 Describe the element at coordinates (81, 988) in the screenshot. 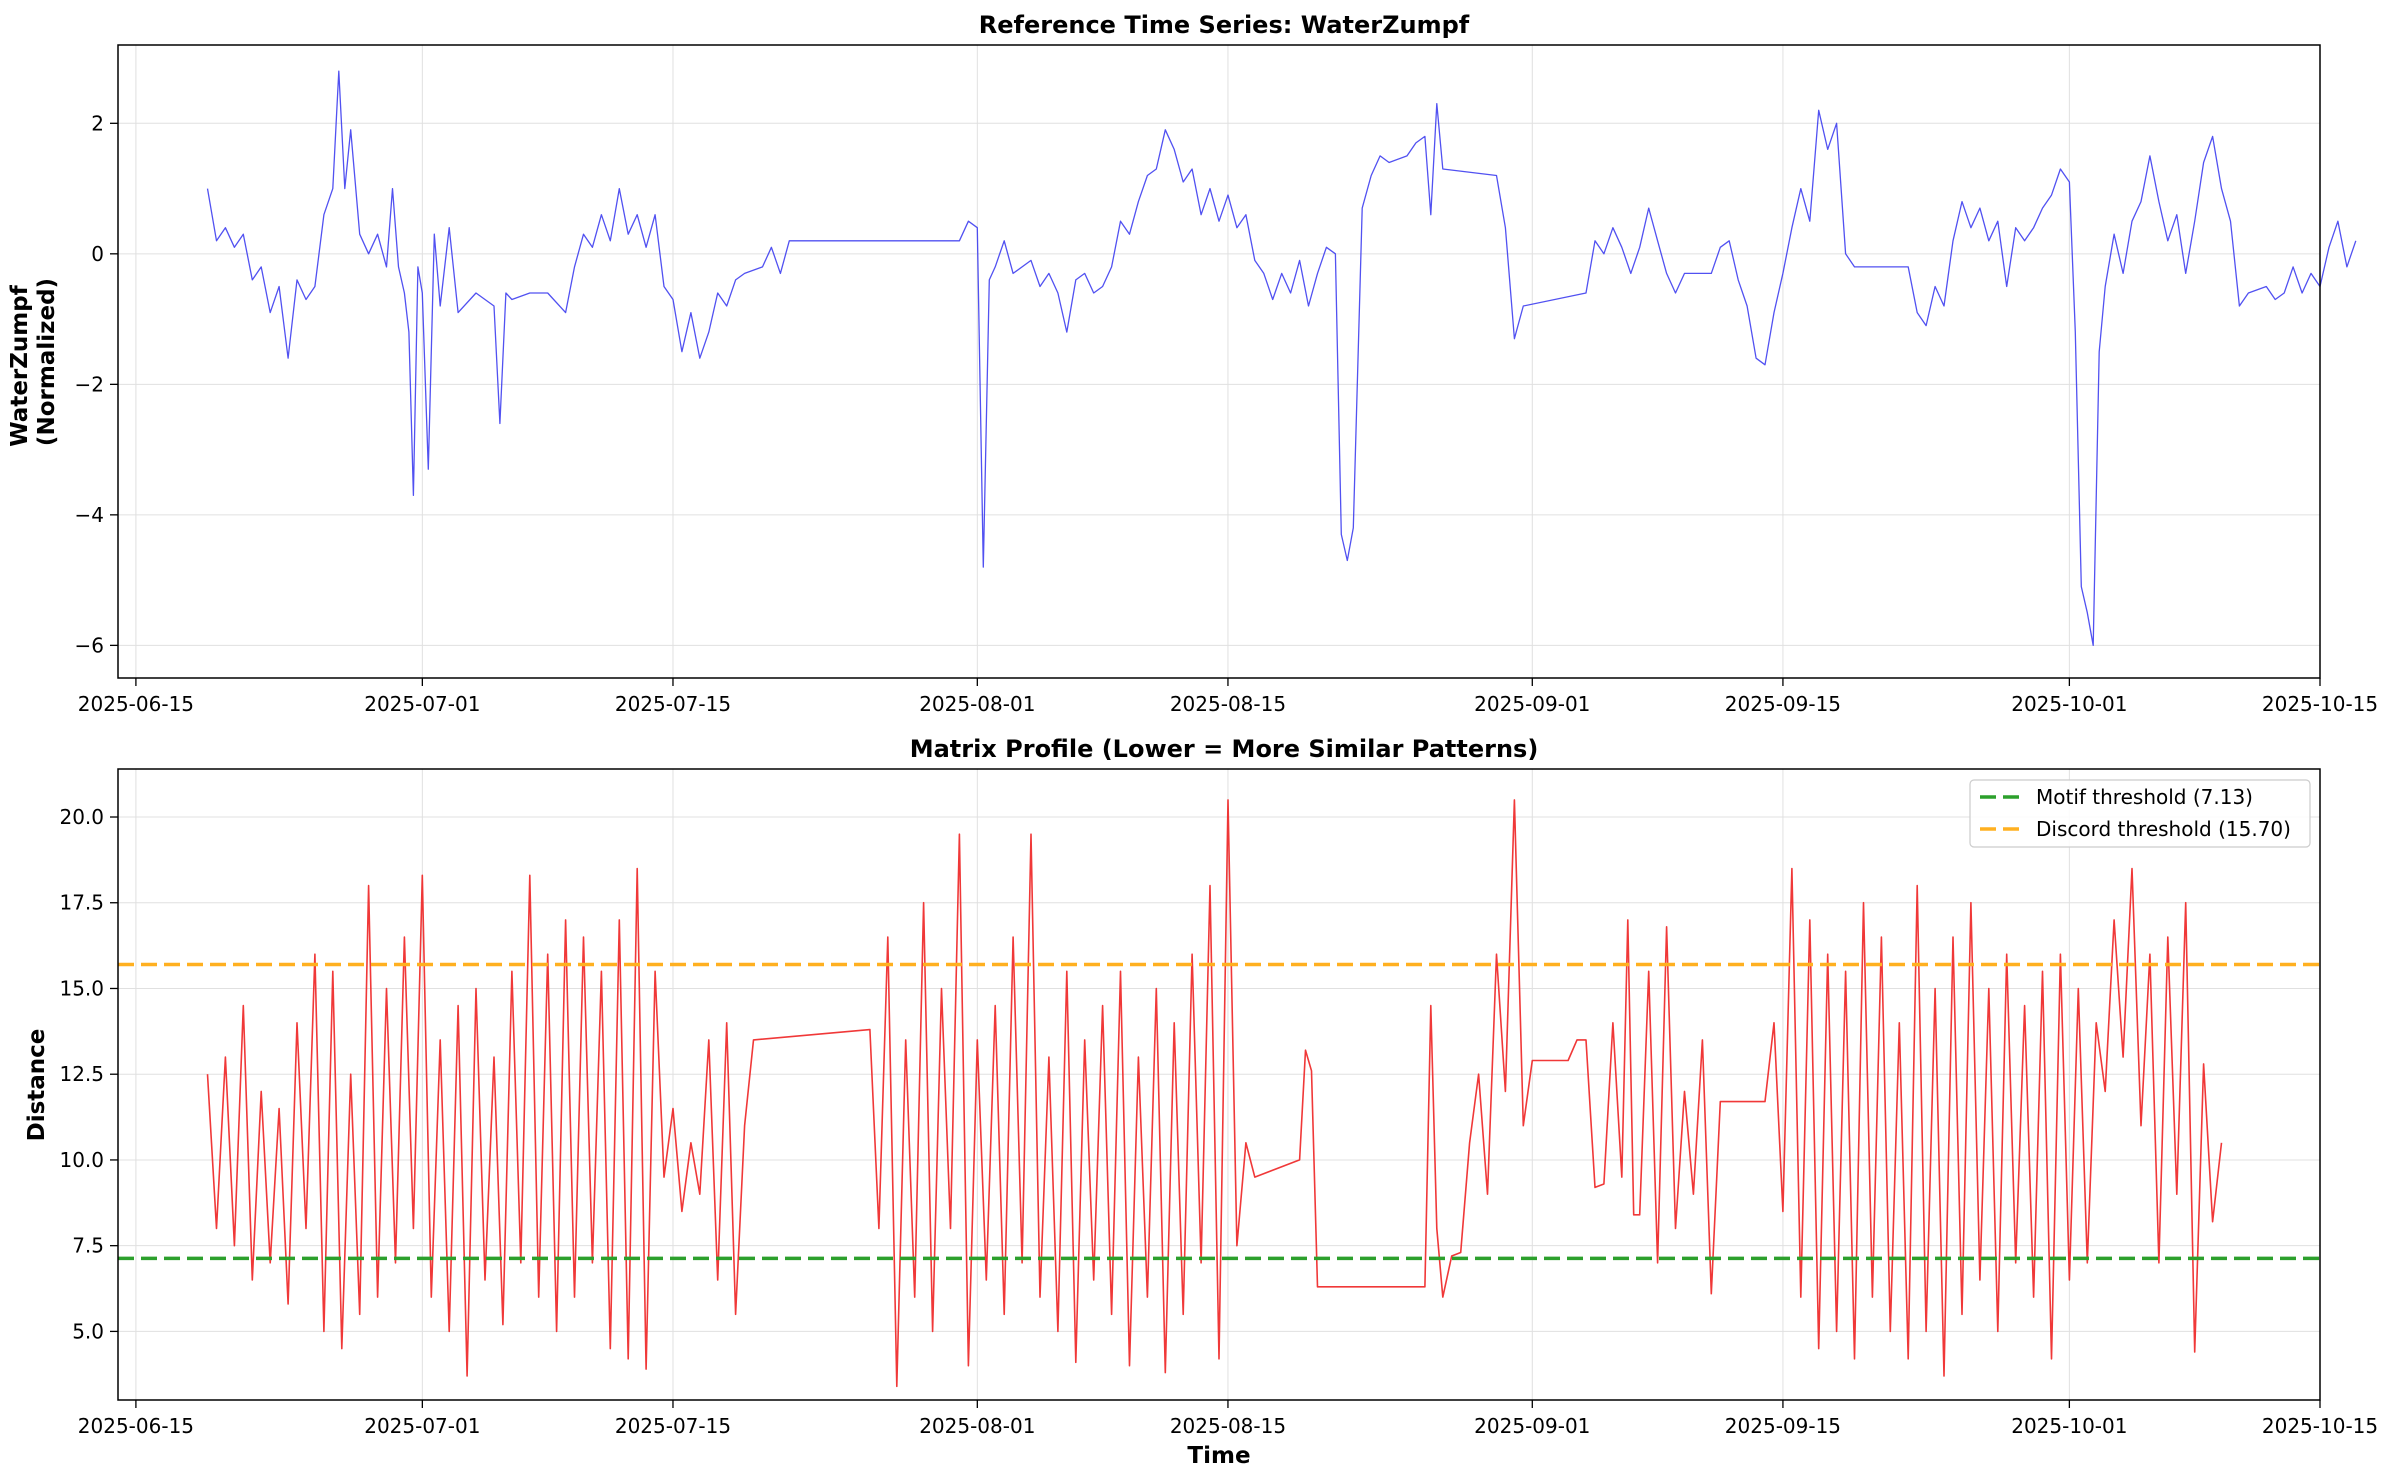

I see `y-tick-label: 15.0` at that location.